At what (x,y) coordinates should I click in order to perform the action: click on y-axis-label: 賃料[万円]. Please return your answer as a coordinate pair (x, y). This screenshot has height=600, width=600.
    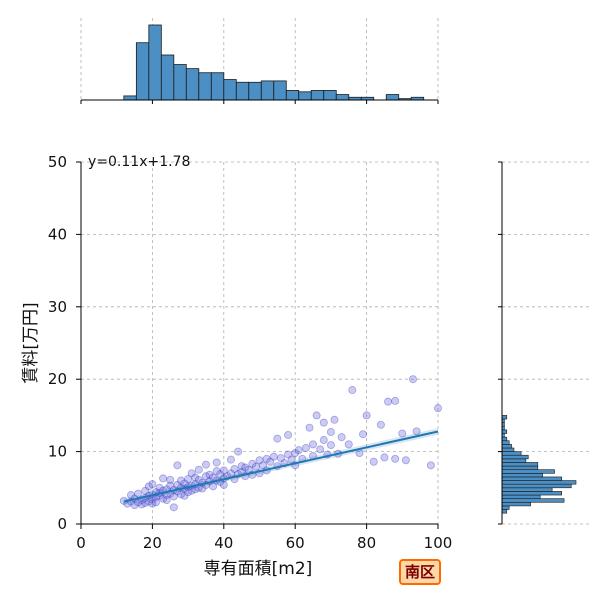
    Looking at the image, I should click on (31, 342).